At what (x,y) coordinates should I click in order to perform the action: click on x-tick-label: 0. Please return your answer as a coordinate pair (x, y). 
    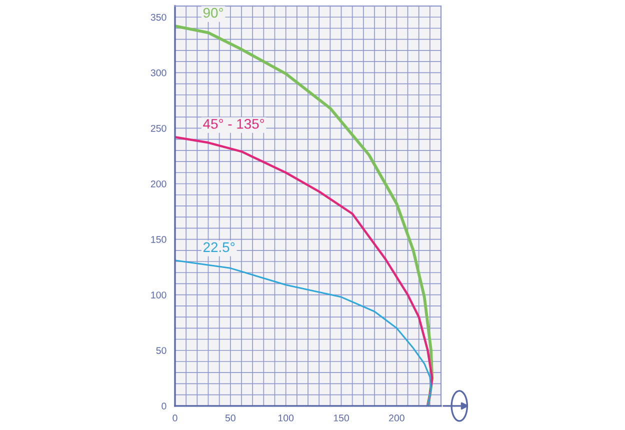
    Looking at the image, I should click on (175, 418).